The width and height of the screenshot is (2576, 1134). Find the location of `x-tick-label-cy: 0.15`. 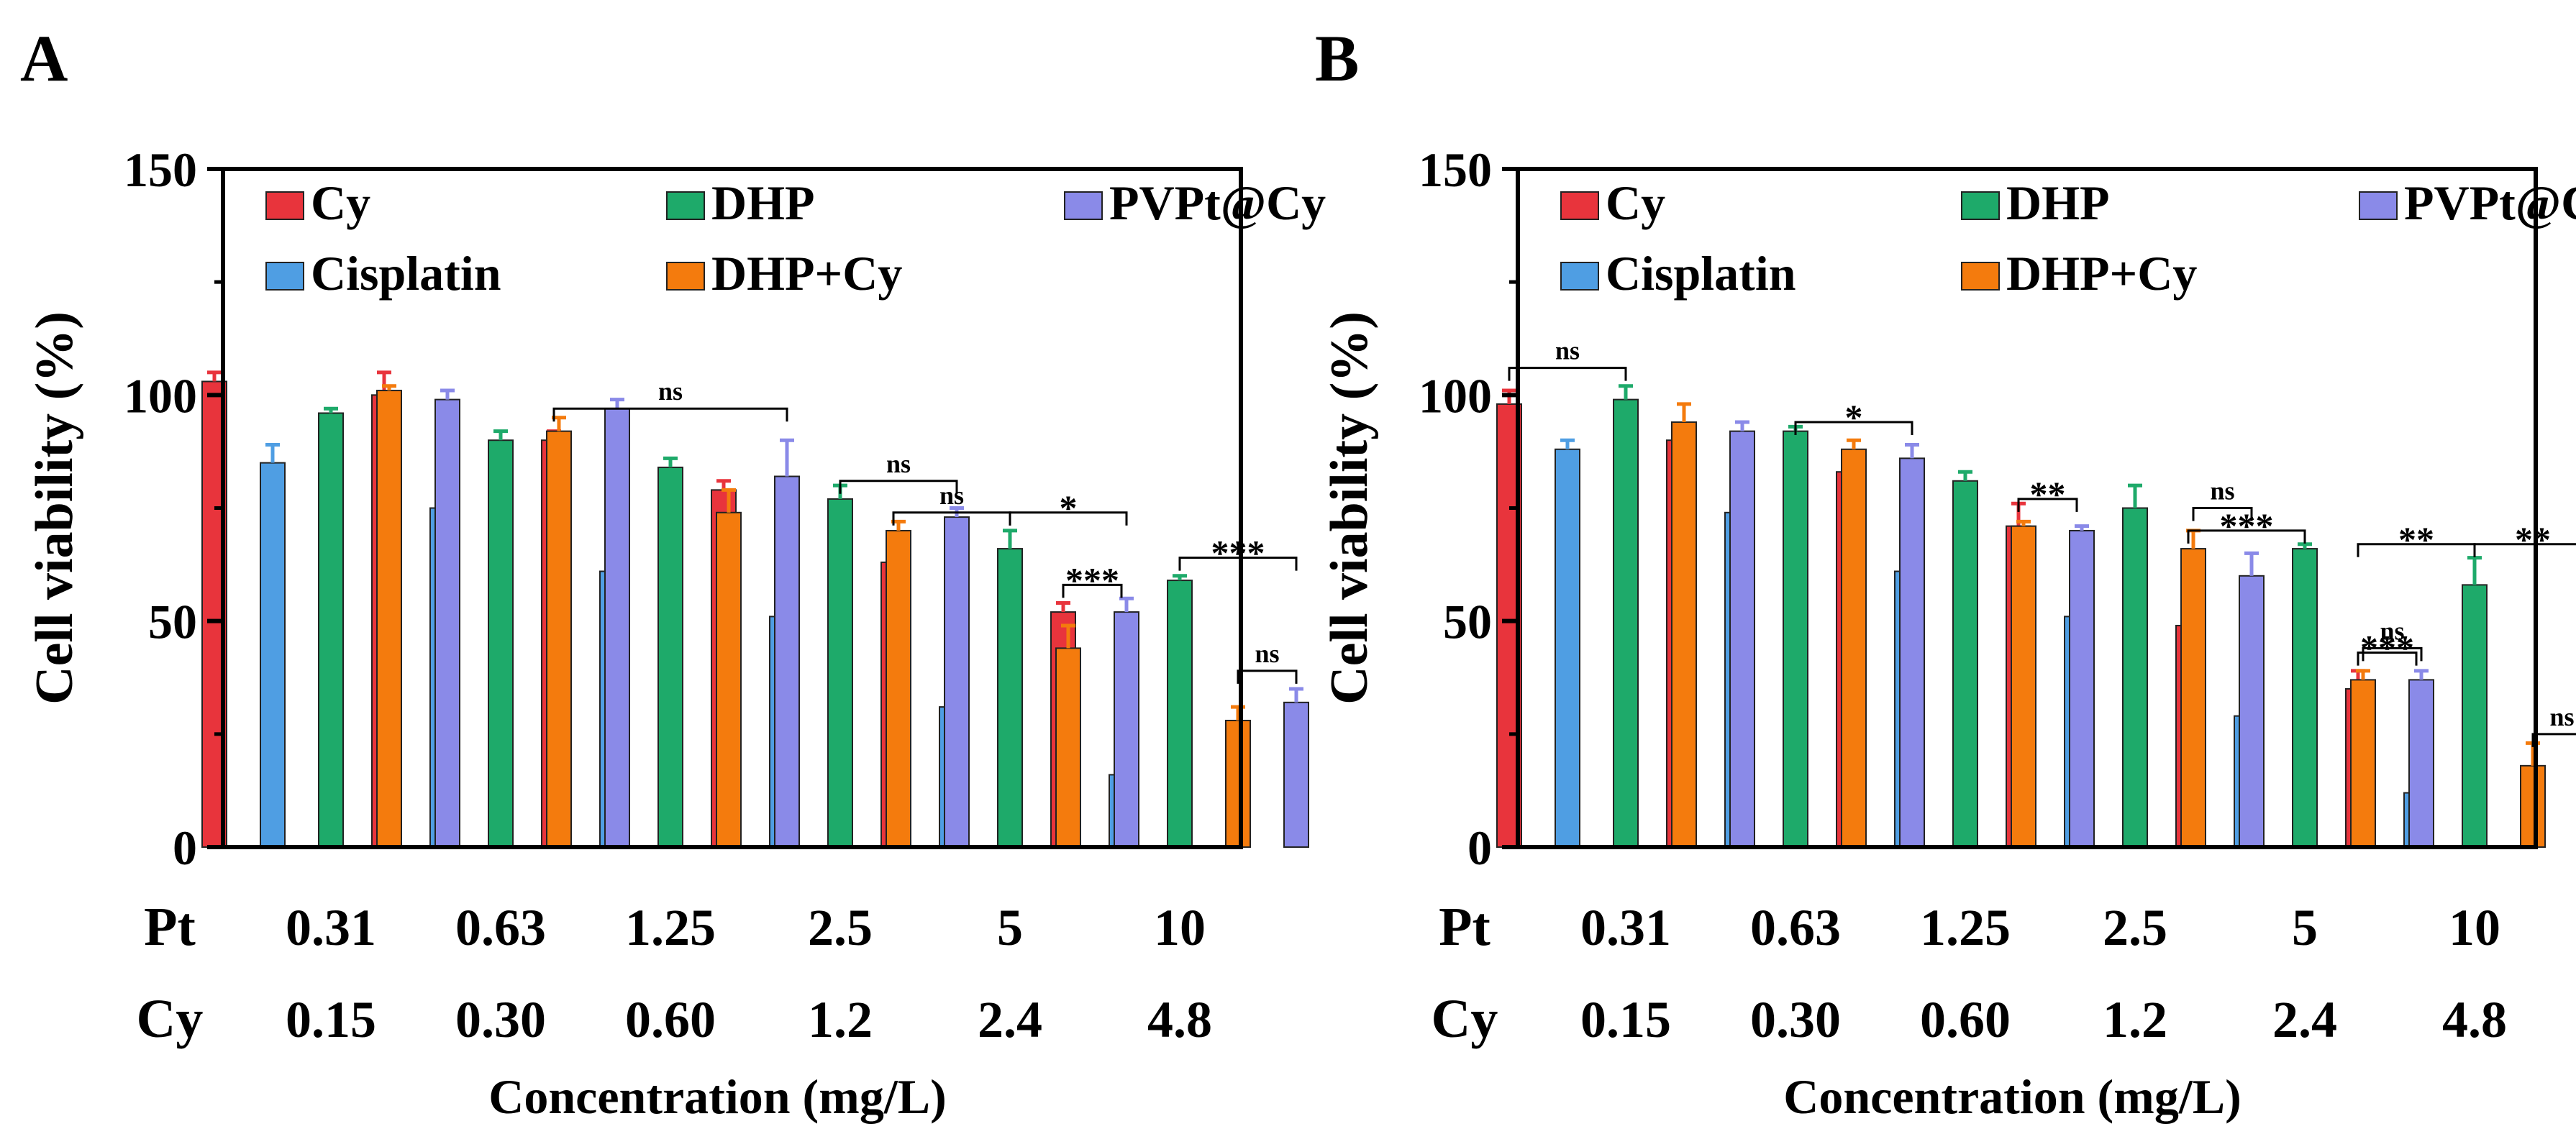

x-tick-label-cy: 0.15 is located at coordinates (331, 1019).